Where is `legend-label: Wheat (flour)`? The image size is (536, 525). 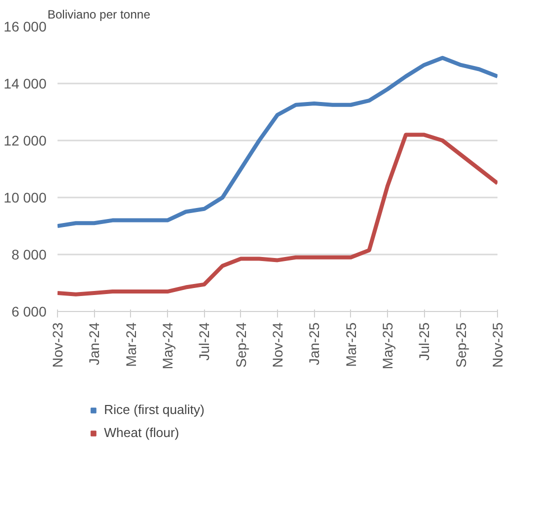
legend-label: Wheat (flour) is located at coordinates (142, 432).